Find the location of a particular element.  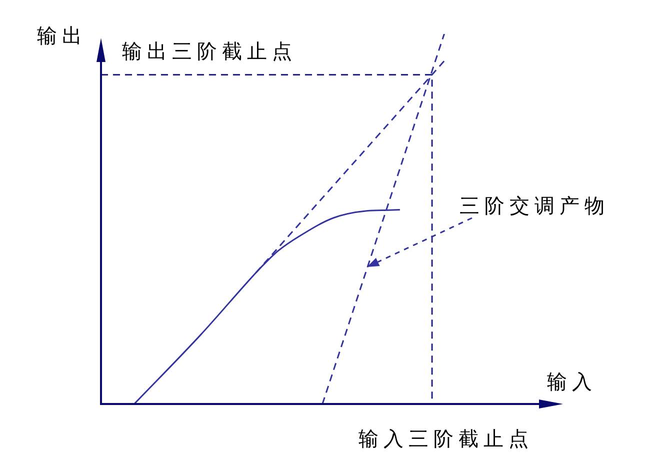

text: 三阶交调产物 is located at coordinates (534, 207).